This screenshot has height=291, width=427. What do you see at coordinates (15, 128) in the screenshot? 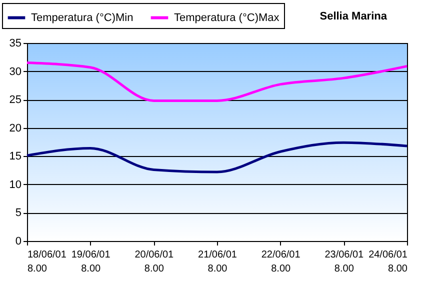
I see `y-tick-label: 20` at bounding box center [15, 128].